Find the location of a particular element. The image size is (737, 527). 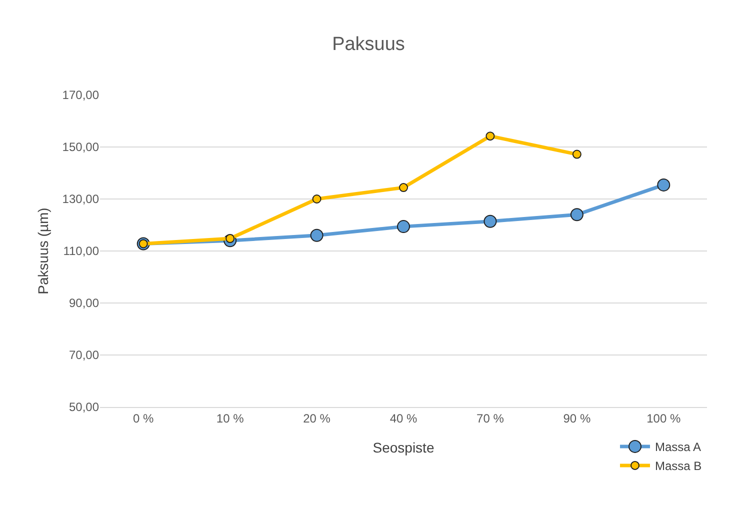

x-axis-title: Seospiste is located at coordinates (403, 448).